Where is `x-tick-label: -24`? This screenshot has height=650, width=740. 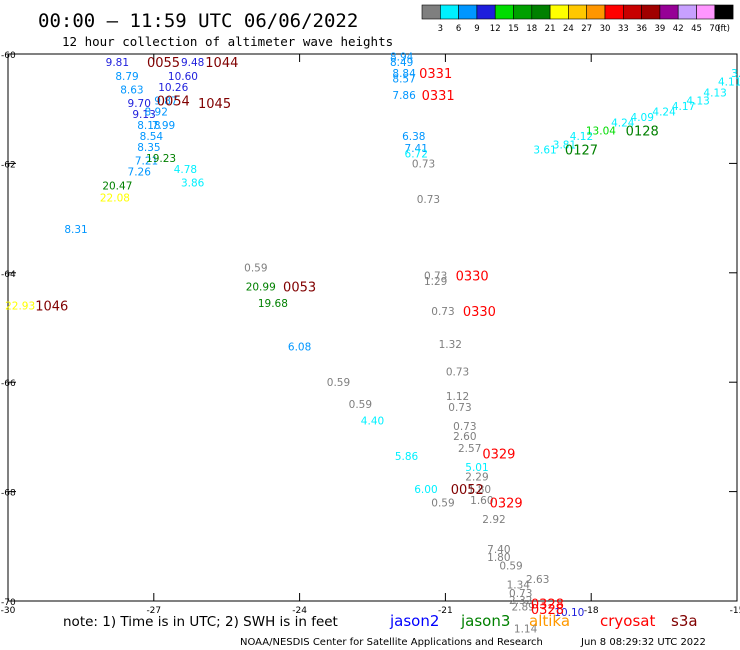 x-tick-label: -24 is located at coordinates (299, 611).